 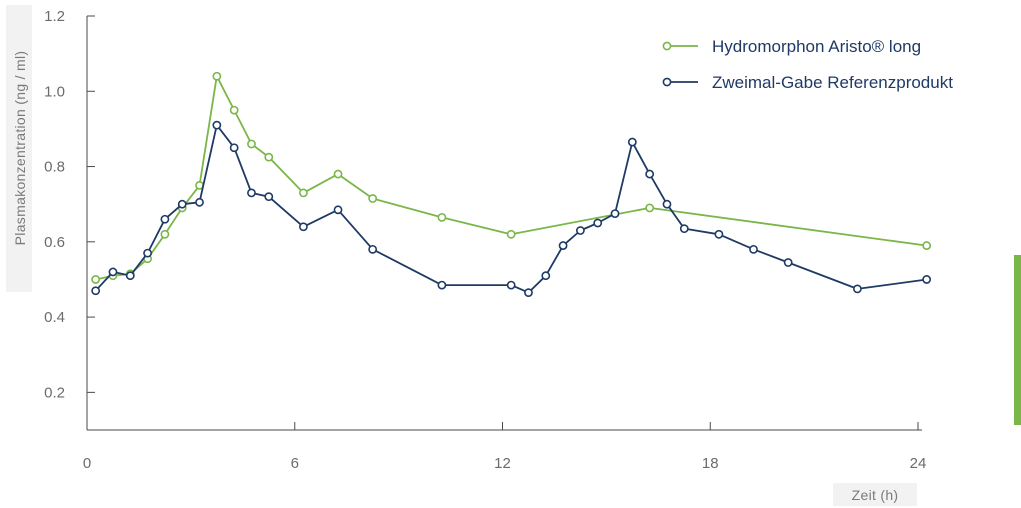 What do you see at coordinates (54, 392) in the screenshot?
I see `y-tick-label: 0.2` at bounding box center [54, 392].